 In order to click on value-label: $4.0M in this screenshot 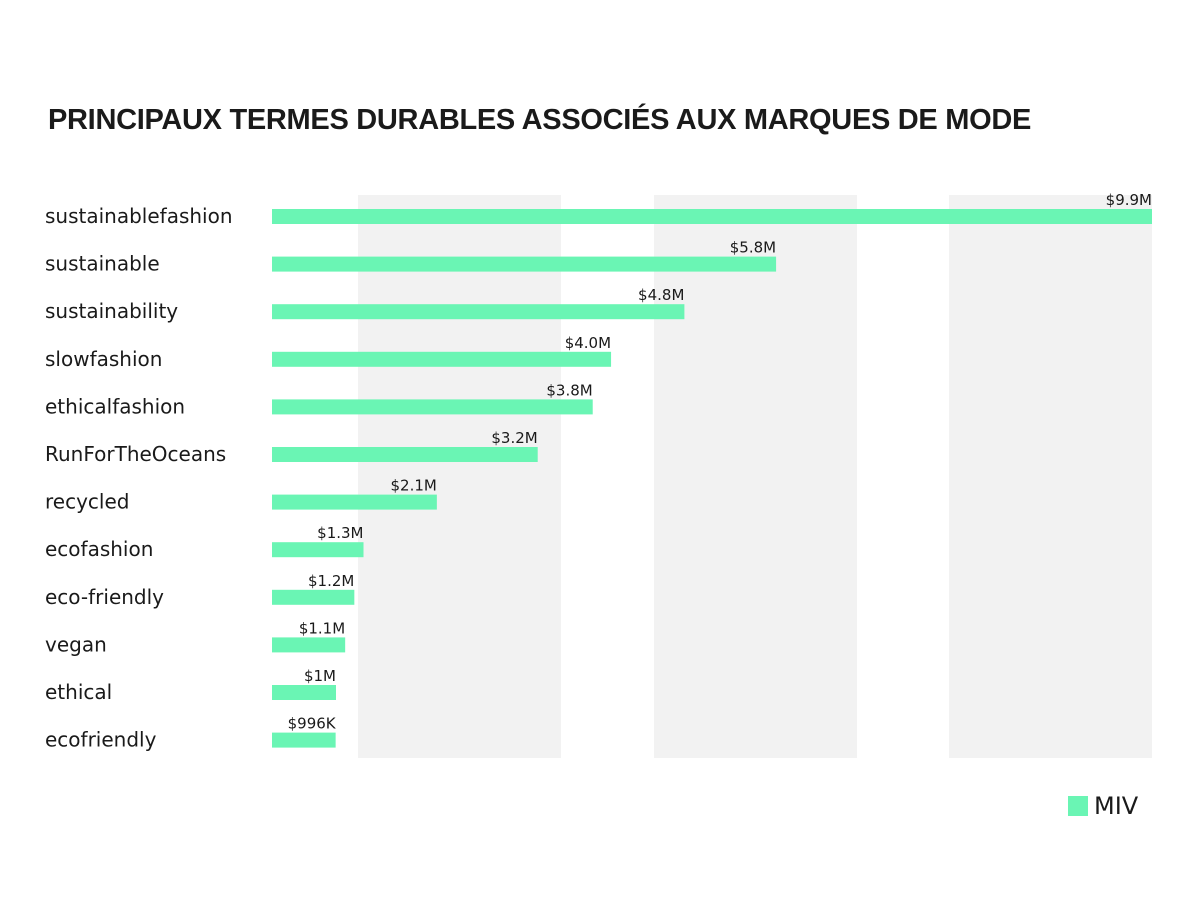, I will do `click(588, 343)`.